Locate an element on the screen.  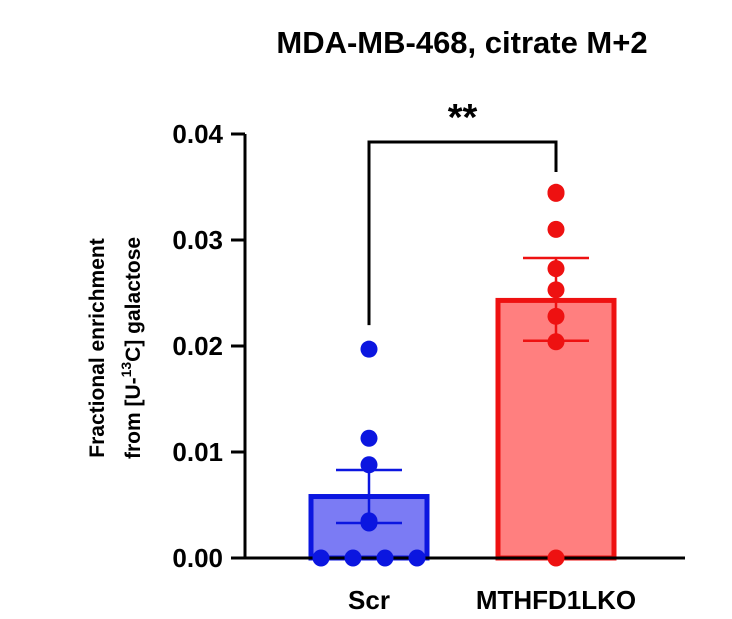
y-axis-label-line2: from [U-13C] galactose is located at coordinates (131, 348).